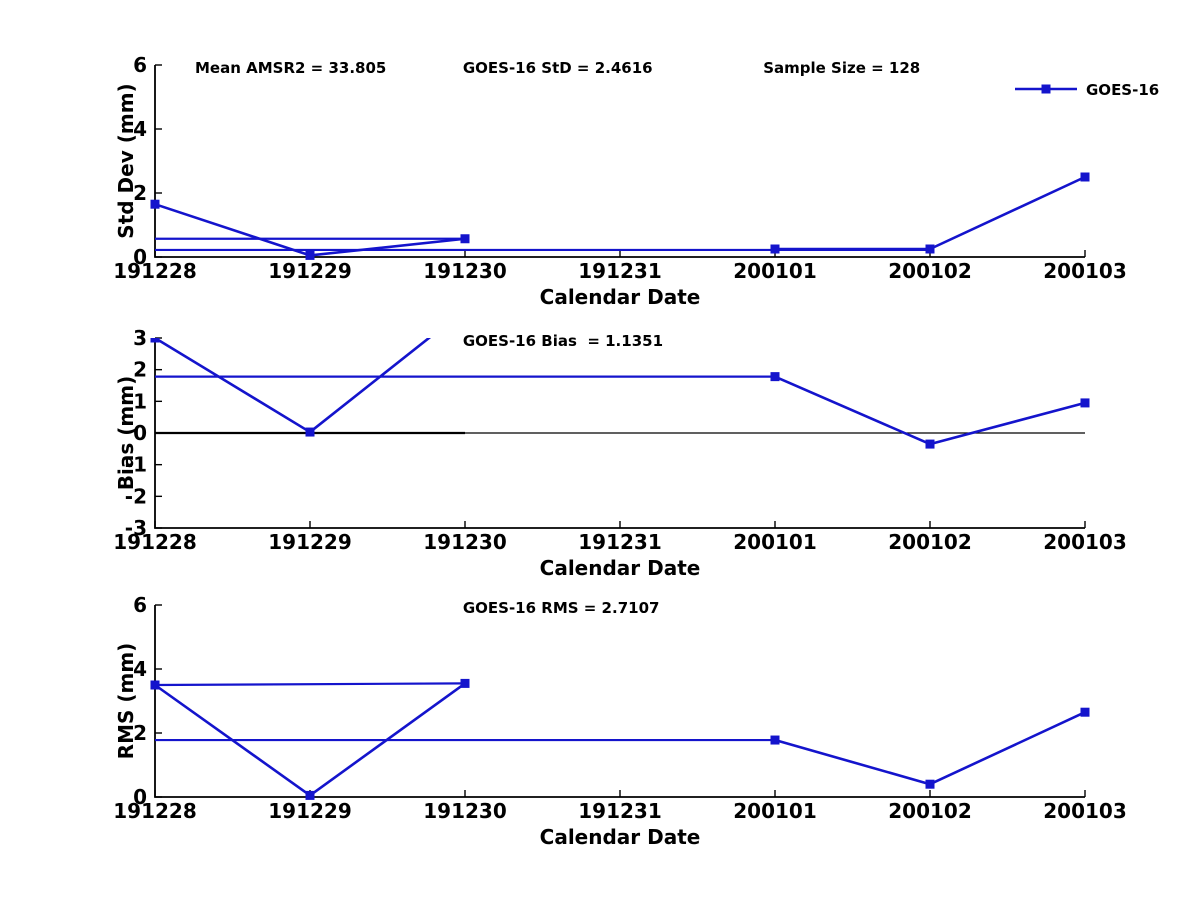  Describe the element at coordinates (126, 701) in the screenshot. I see `y-axis-label: RMS (mm)` at that location.